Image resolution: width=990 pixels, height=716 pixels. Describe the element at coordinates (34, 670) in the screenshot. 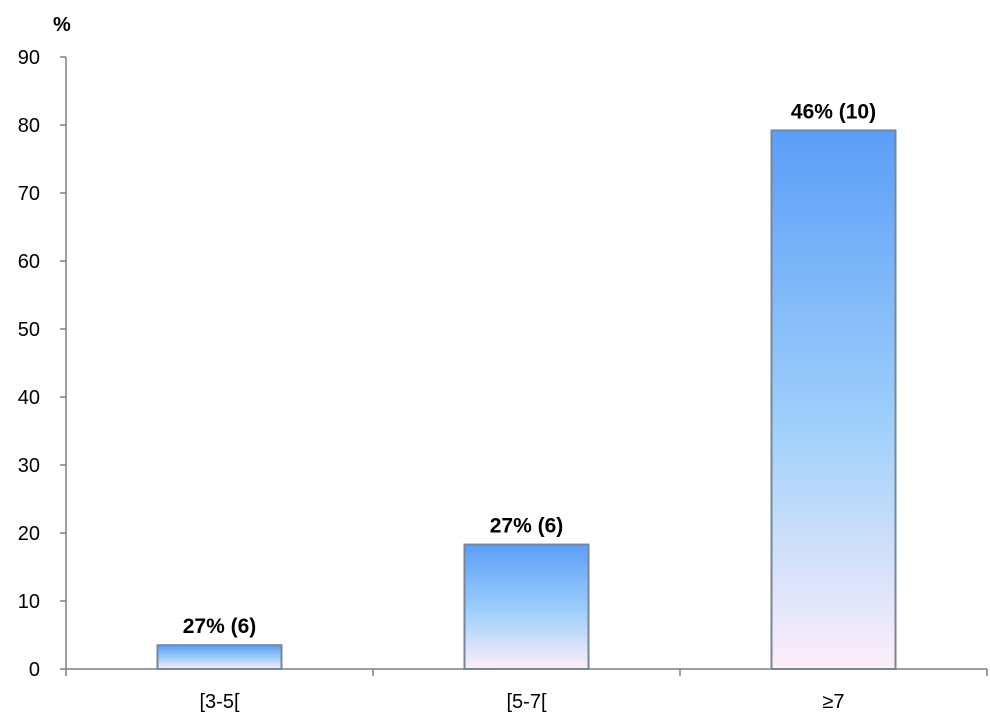

I see `y-tick-label: 0` at that location.